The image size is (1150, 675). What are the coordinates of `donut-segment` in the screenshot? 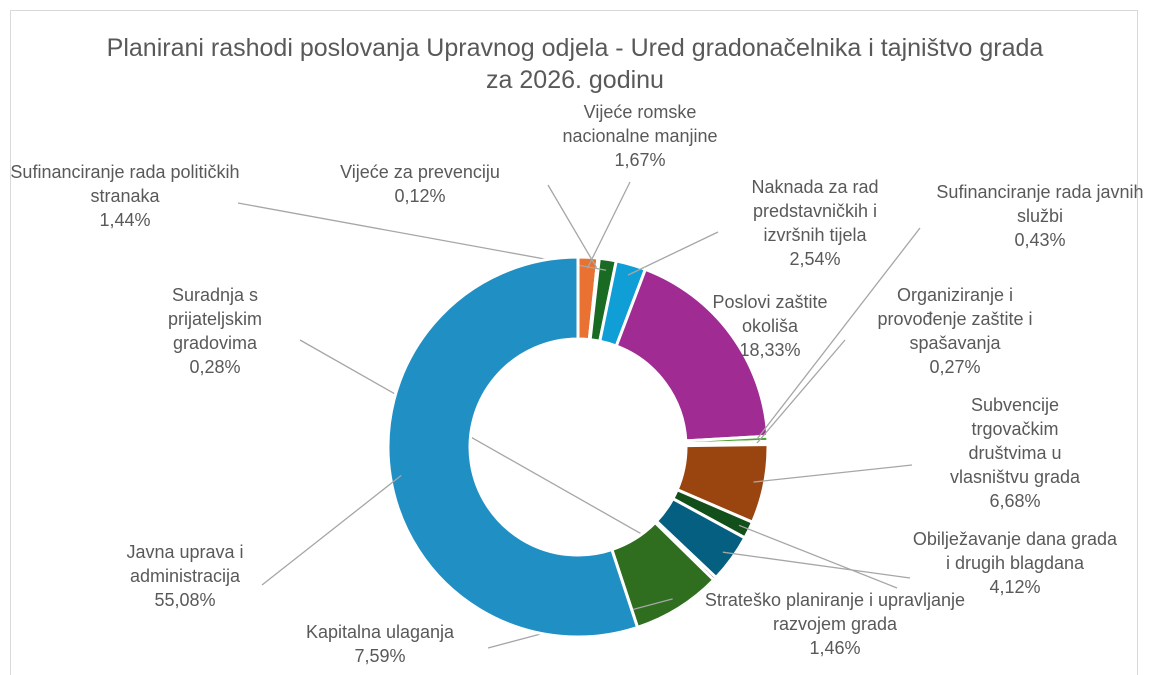 It's located at (513, 447).